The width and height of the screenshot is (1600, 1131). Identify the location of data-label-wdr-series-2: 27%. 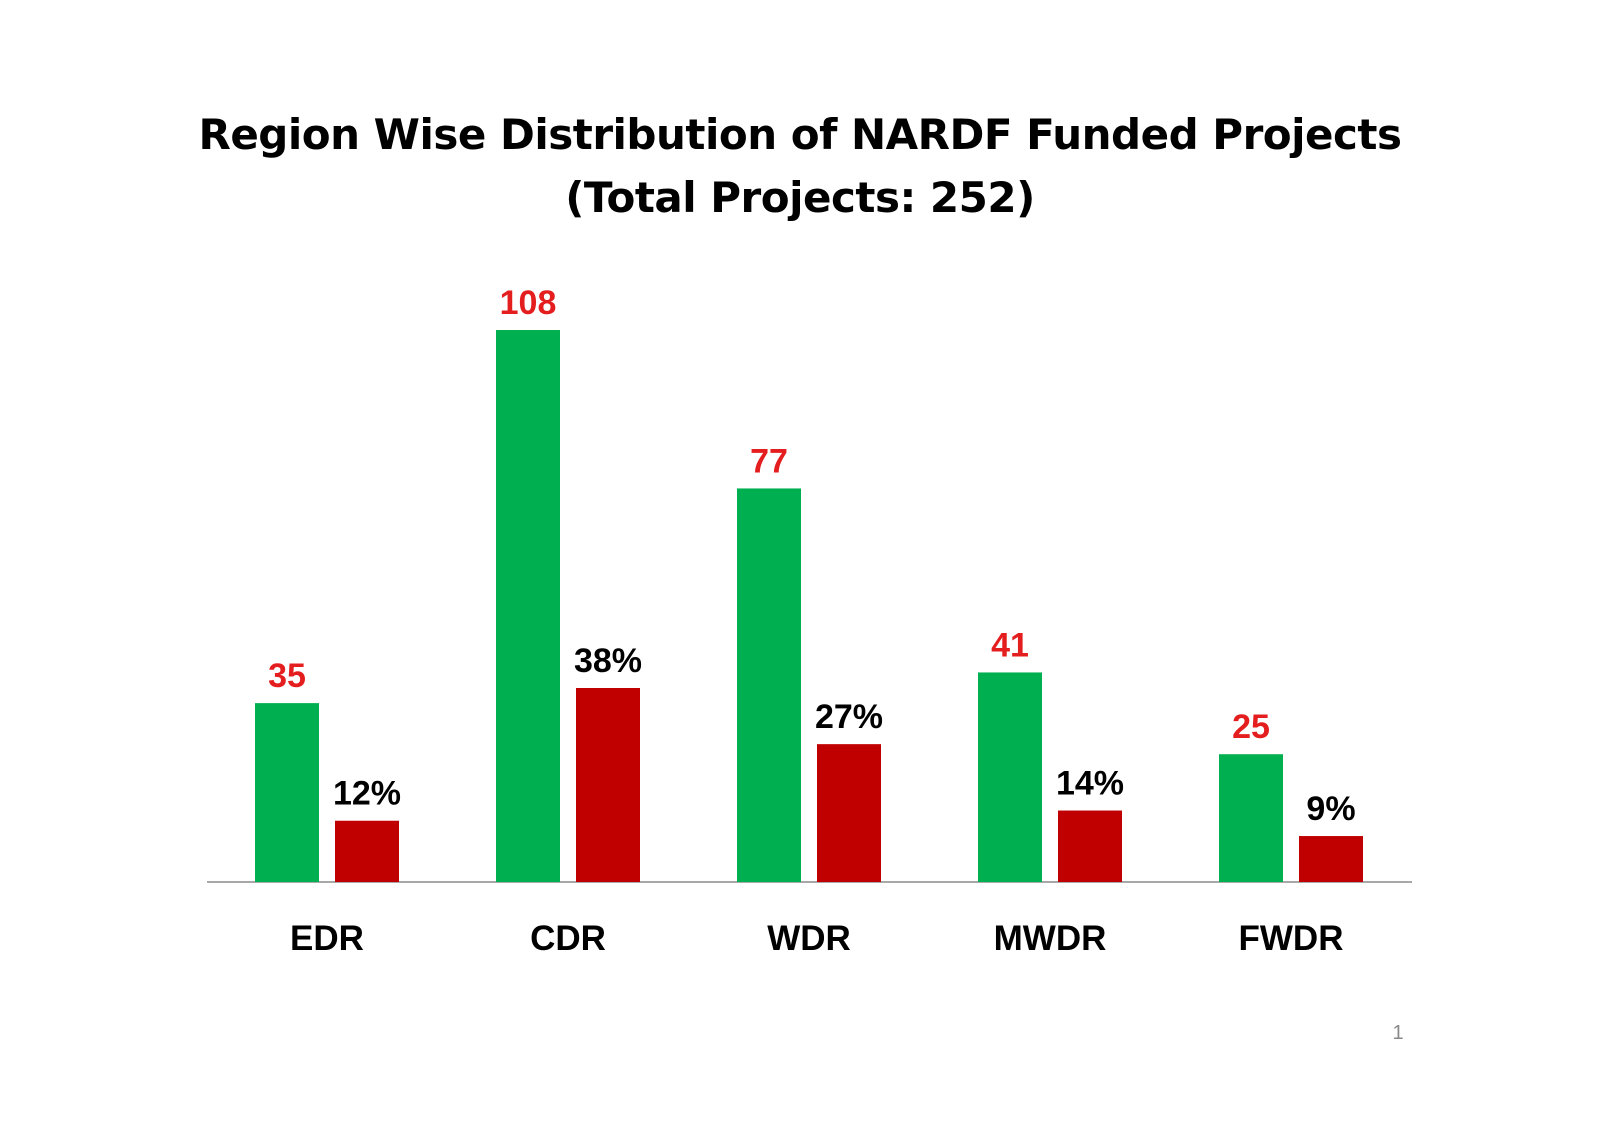
(849, 717).